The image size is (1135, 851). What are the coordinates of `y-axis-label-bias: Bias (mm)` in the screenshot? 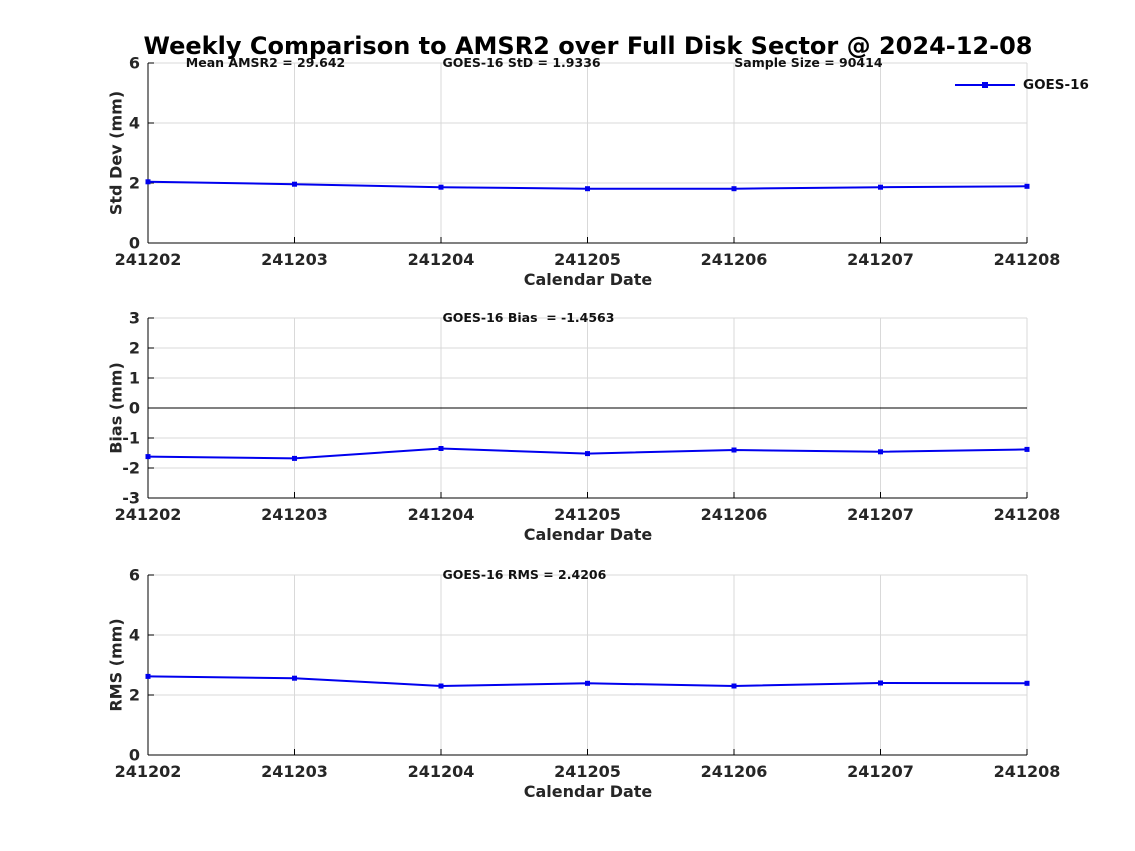 It's located at (116, 408).